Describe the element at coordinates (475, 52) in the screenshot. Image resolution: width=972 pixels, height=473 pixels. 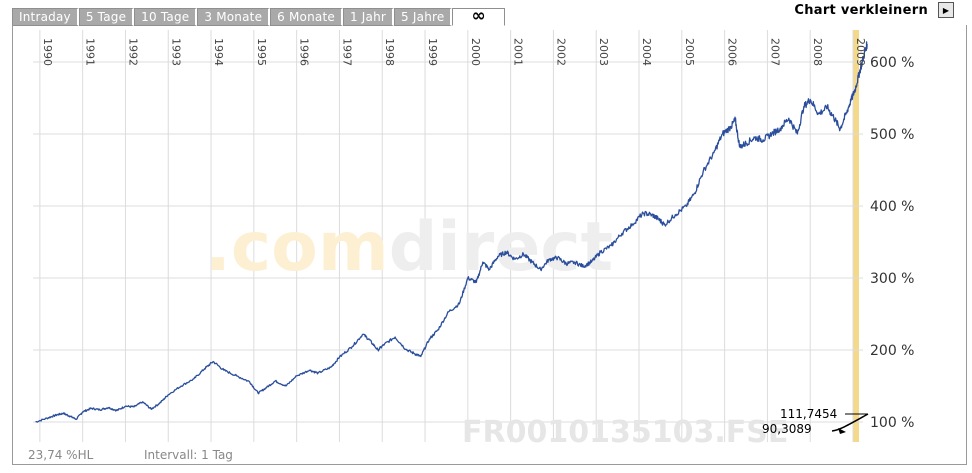
I see `x-tick-label: 2000` at that location.